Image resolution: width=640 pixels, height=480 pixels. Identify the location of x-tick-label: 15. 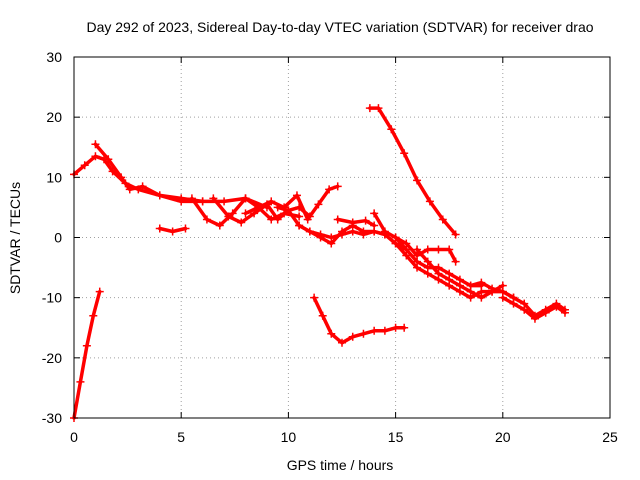
(396, 437).